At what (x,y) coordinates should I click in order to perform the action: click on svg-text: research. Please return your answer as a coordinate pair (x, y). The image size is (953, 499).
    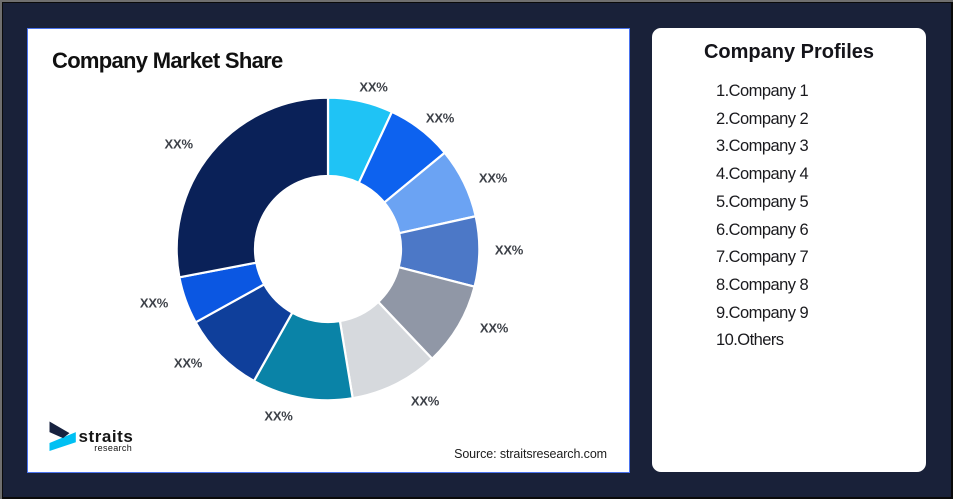
    Looking at the image, I should click on (113, 448).